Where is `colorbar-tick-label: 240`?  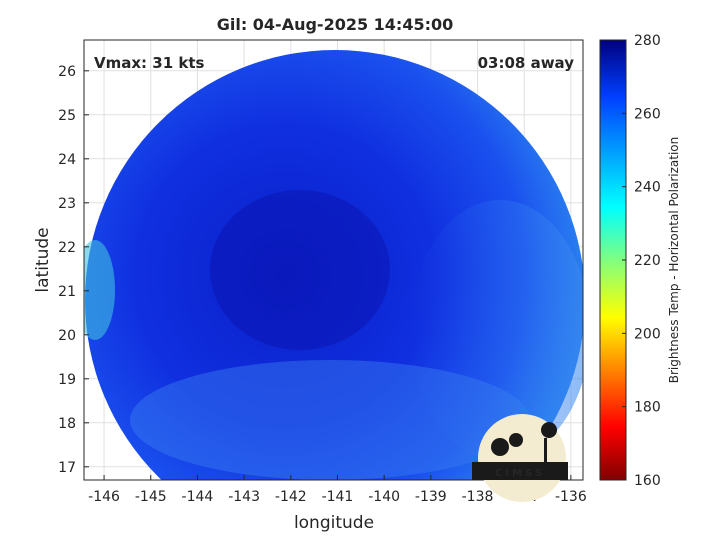
colorbar-tick-label: 240 is located at coordinates (647, 188).